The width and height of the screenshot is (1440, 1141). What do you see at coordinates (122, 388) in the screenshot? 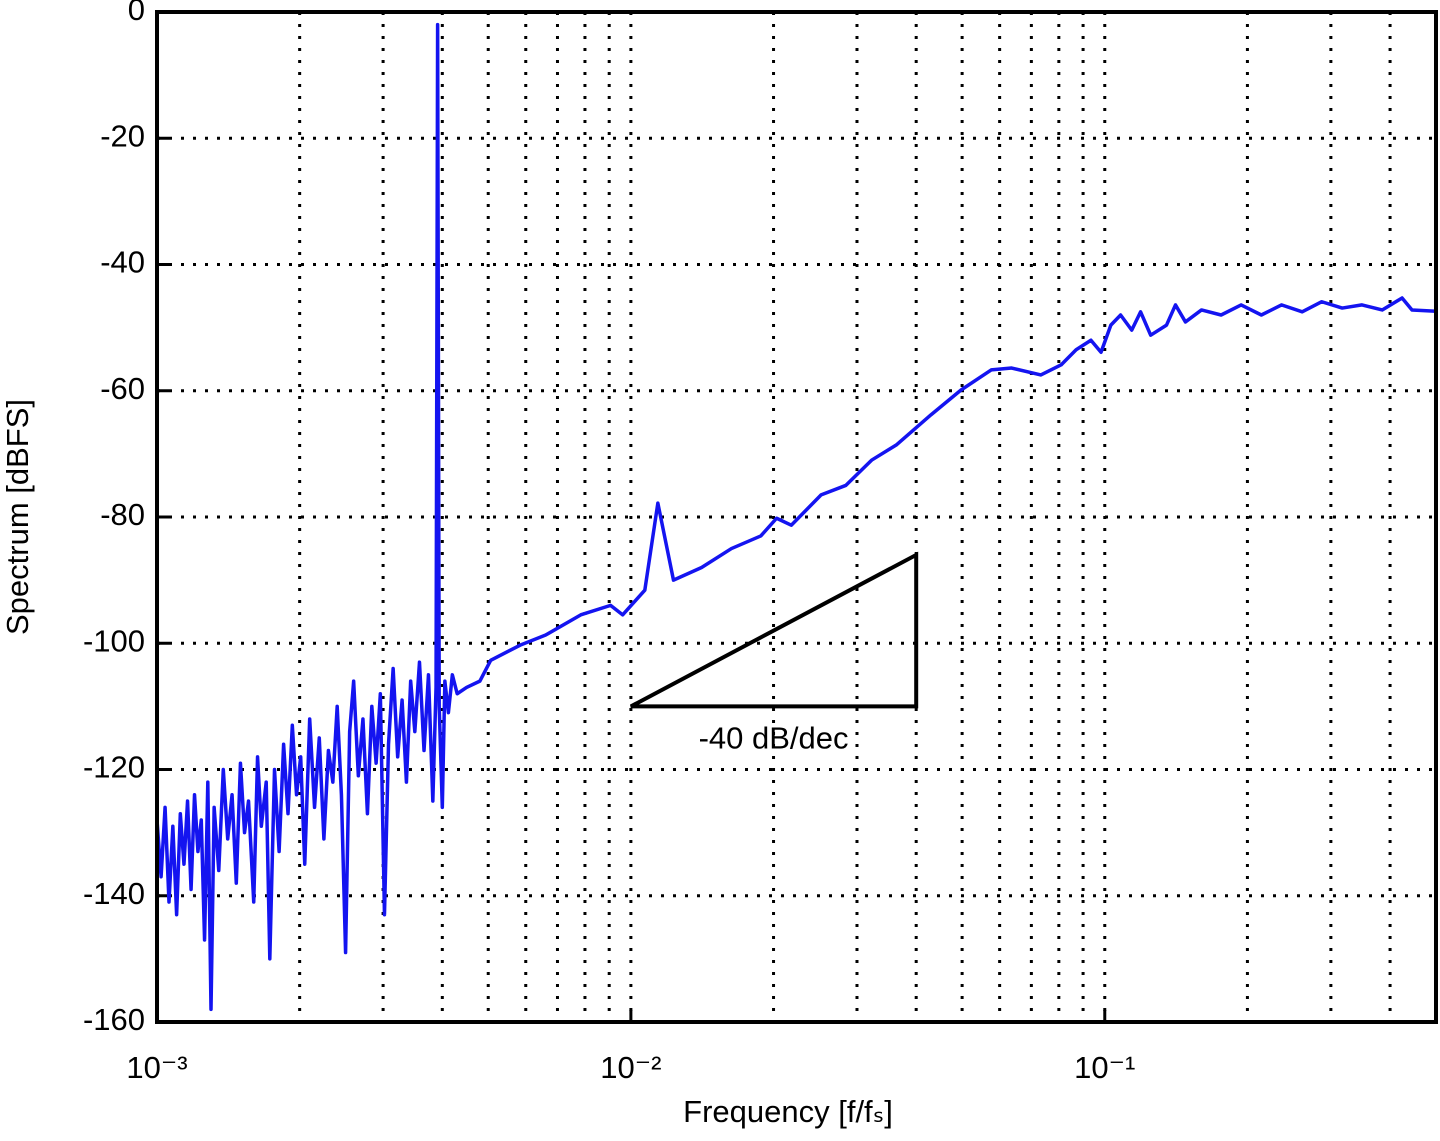
I see `y-tick-label: -60` at bounding box center [122, 388].